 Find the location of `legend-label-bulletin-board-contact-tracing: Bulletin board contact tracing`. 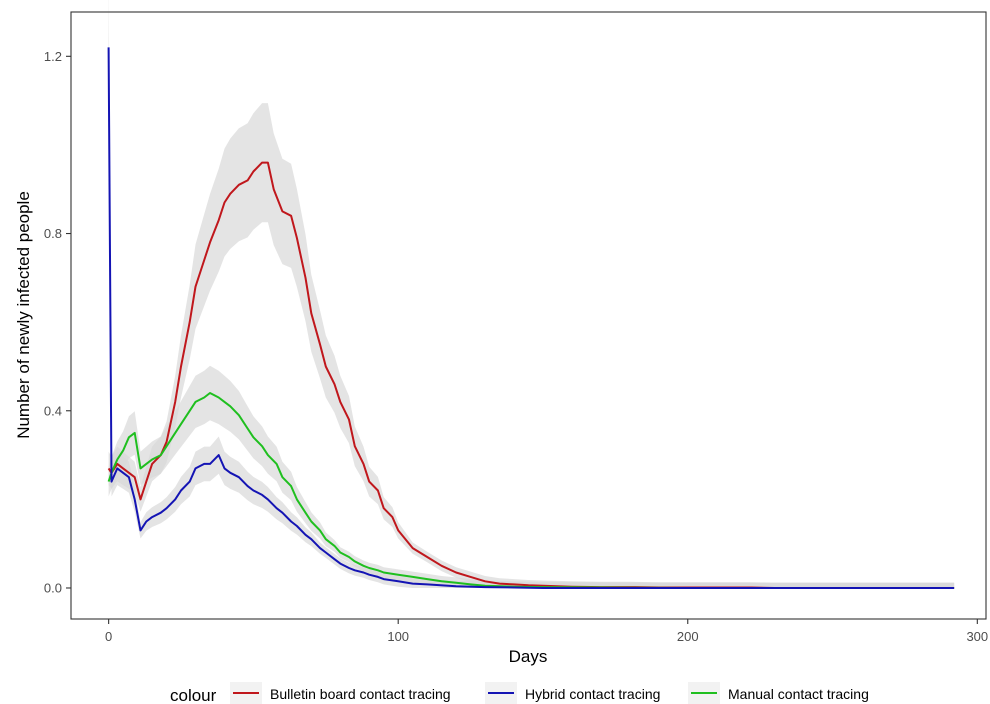

legend-label-bulletin-board-contact-tracing: Bulletin board contact tracing is located at coordinates (360, 694).